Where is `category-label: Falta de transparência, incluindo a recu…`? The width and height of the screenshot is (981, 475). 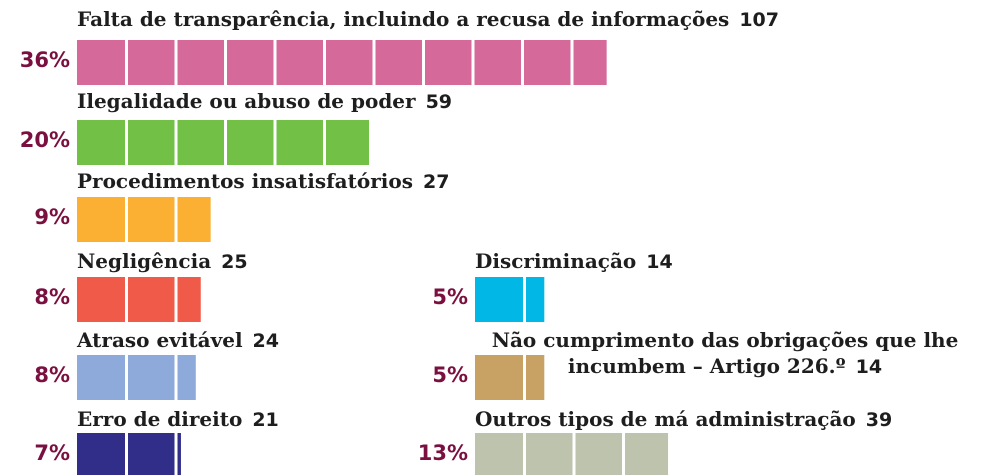
category-label: Falta de transparência, incluindo a recu… is located at coordinates (428, 19).